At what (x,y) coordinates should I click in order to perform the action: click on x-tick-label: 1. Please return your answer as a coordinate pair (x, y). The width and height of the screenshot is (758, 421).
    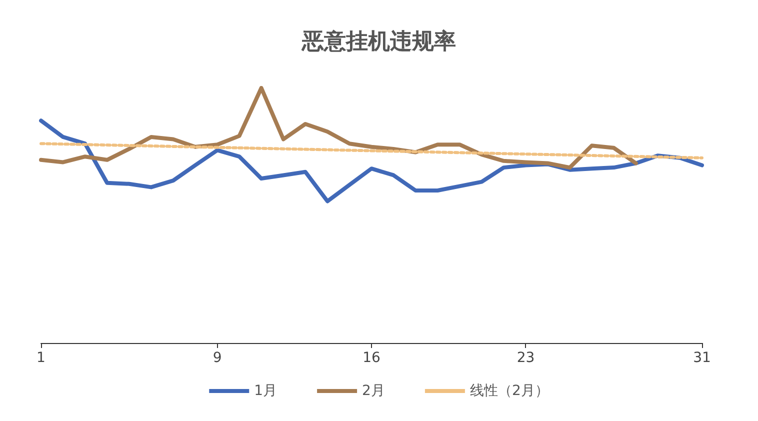
    Looking at the image, I should click on (41, 358).